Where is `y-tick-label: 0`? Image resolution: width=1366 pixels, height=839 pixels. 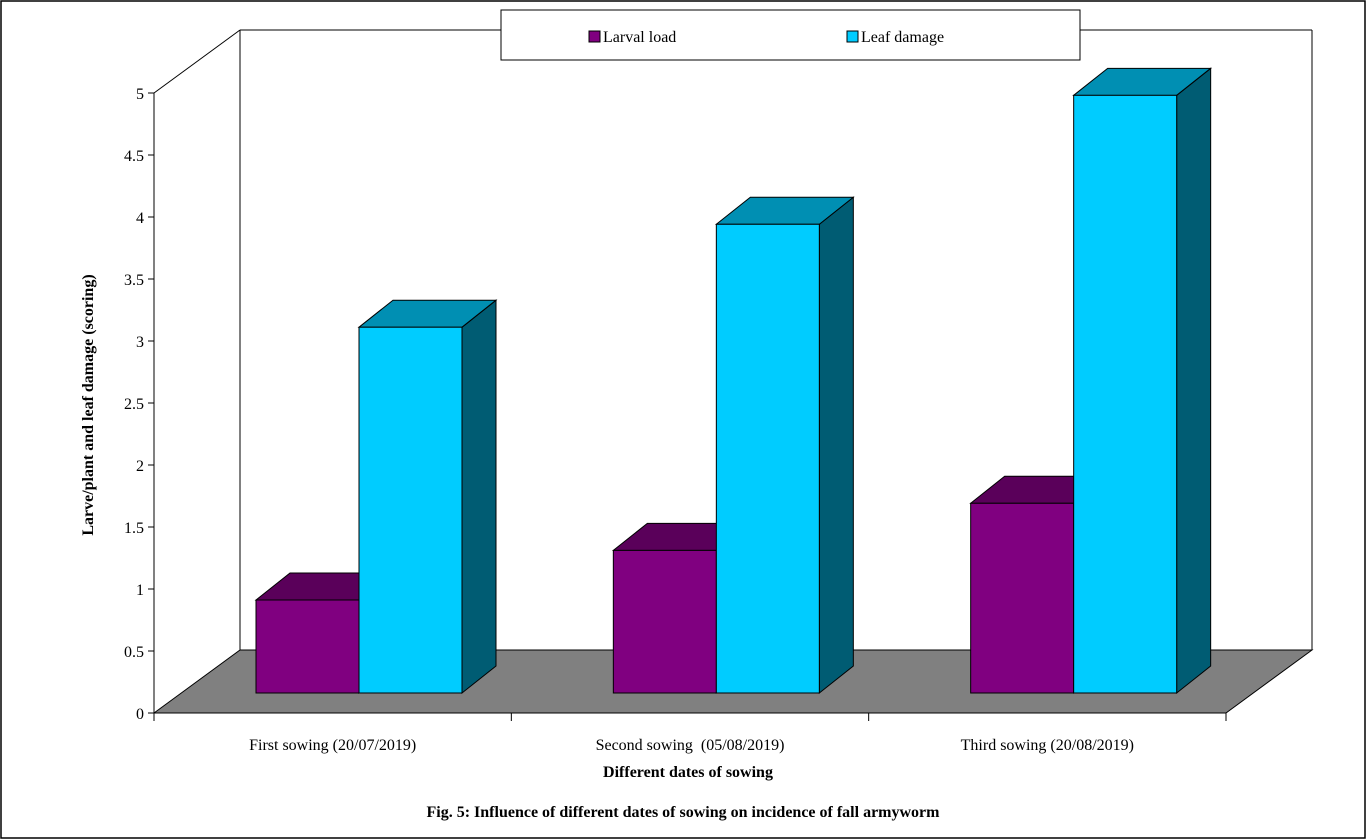 y-tick-label: 0 is located at coordinates (140, 714).